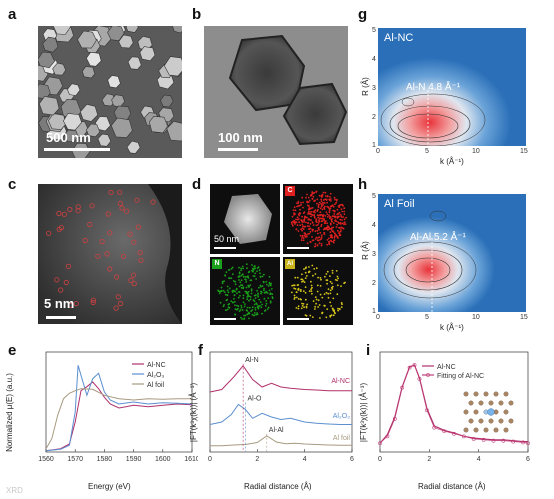 The width and height of the screenshot is (554, 499). What do you see at coordinates (110, 92) in the screenshot?
I see `sem-image: 500 nm` at bounding box center [110, 92].